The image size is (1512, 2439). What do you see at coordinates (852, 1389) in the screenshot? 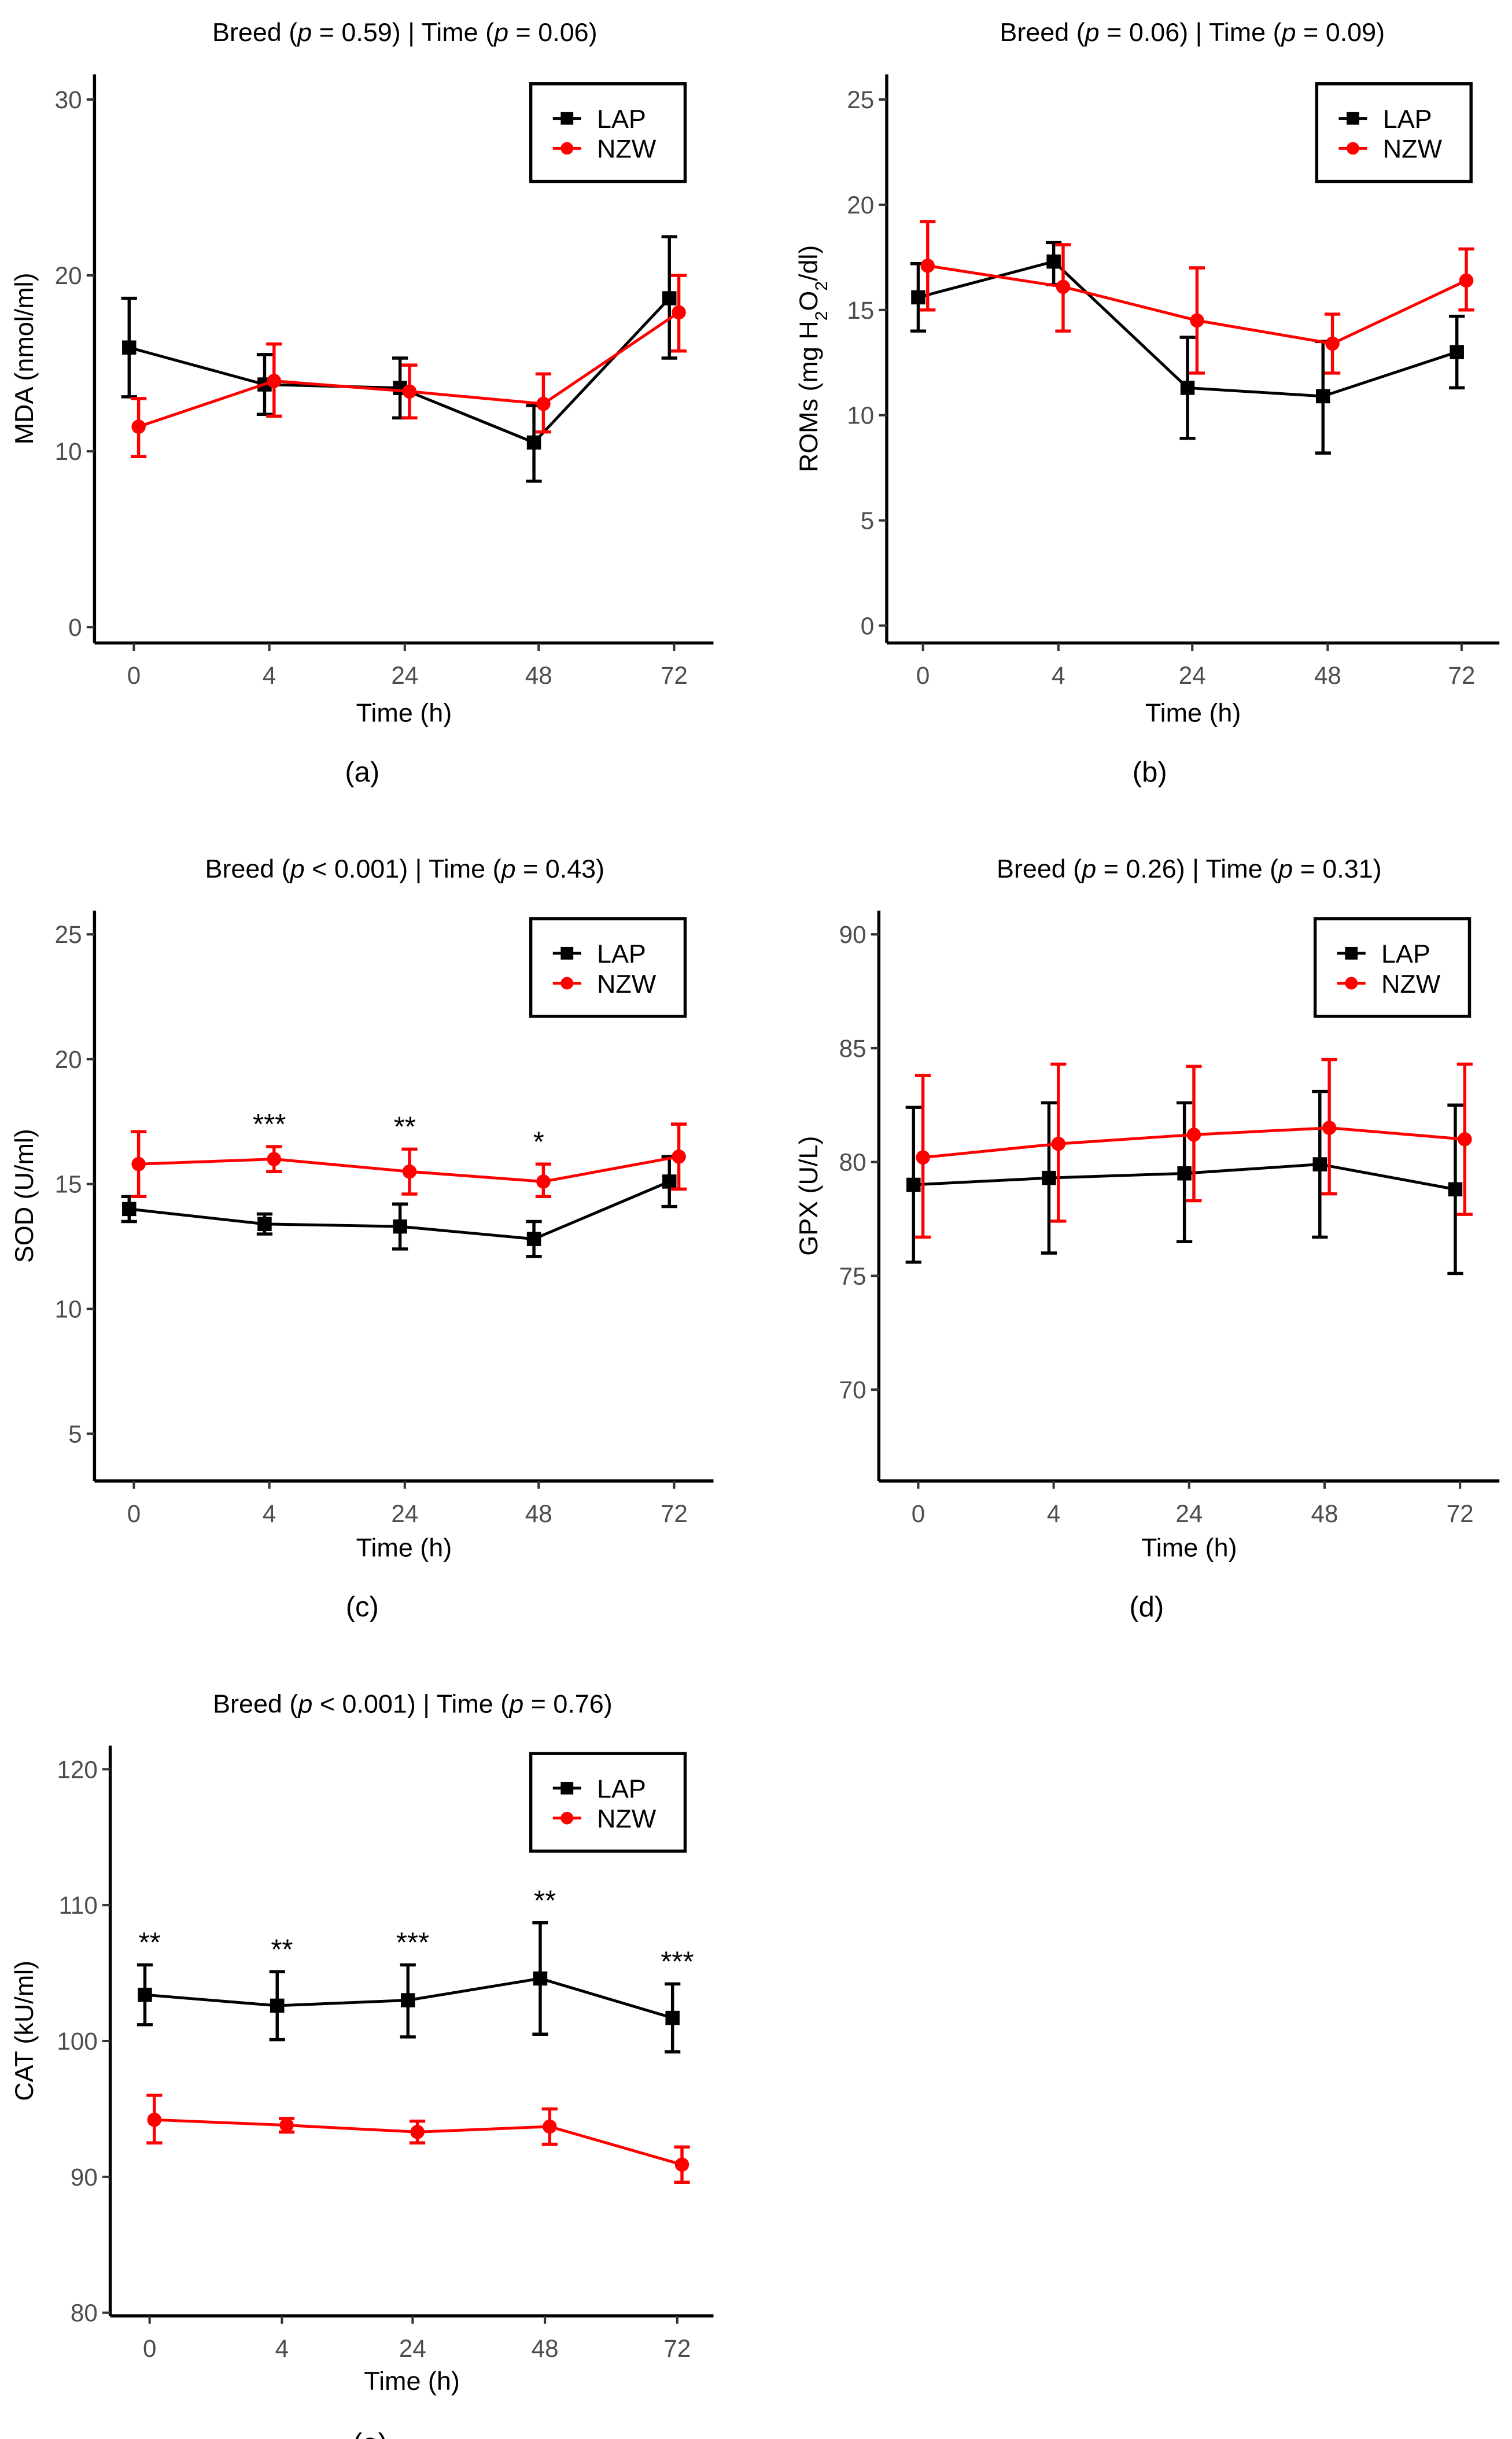
I see `y-tick-label: 70` at bounding box center [852, 1389].